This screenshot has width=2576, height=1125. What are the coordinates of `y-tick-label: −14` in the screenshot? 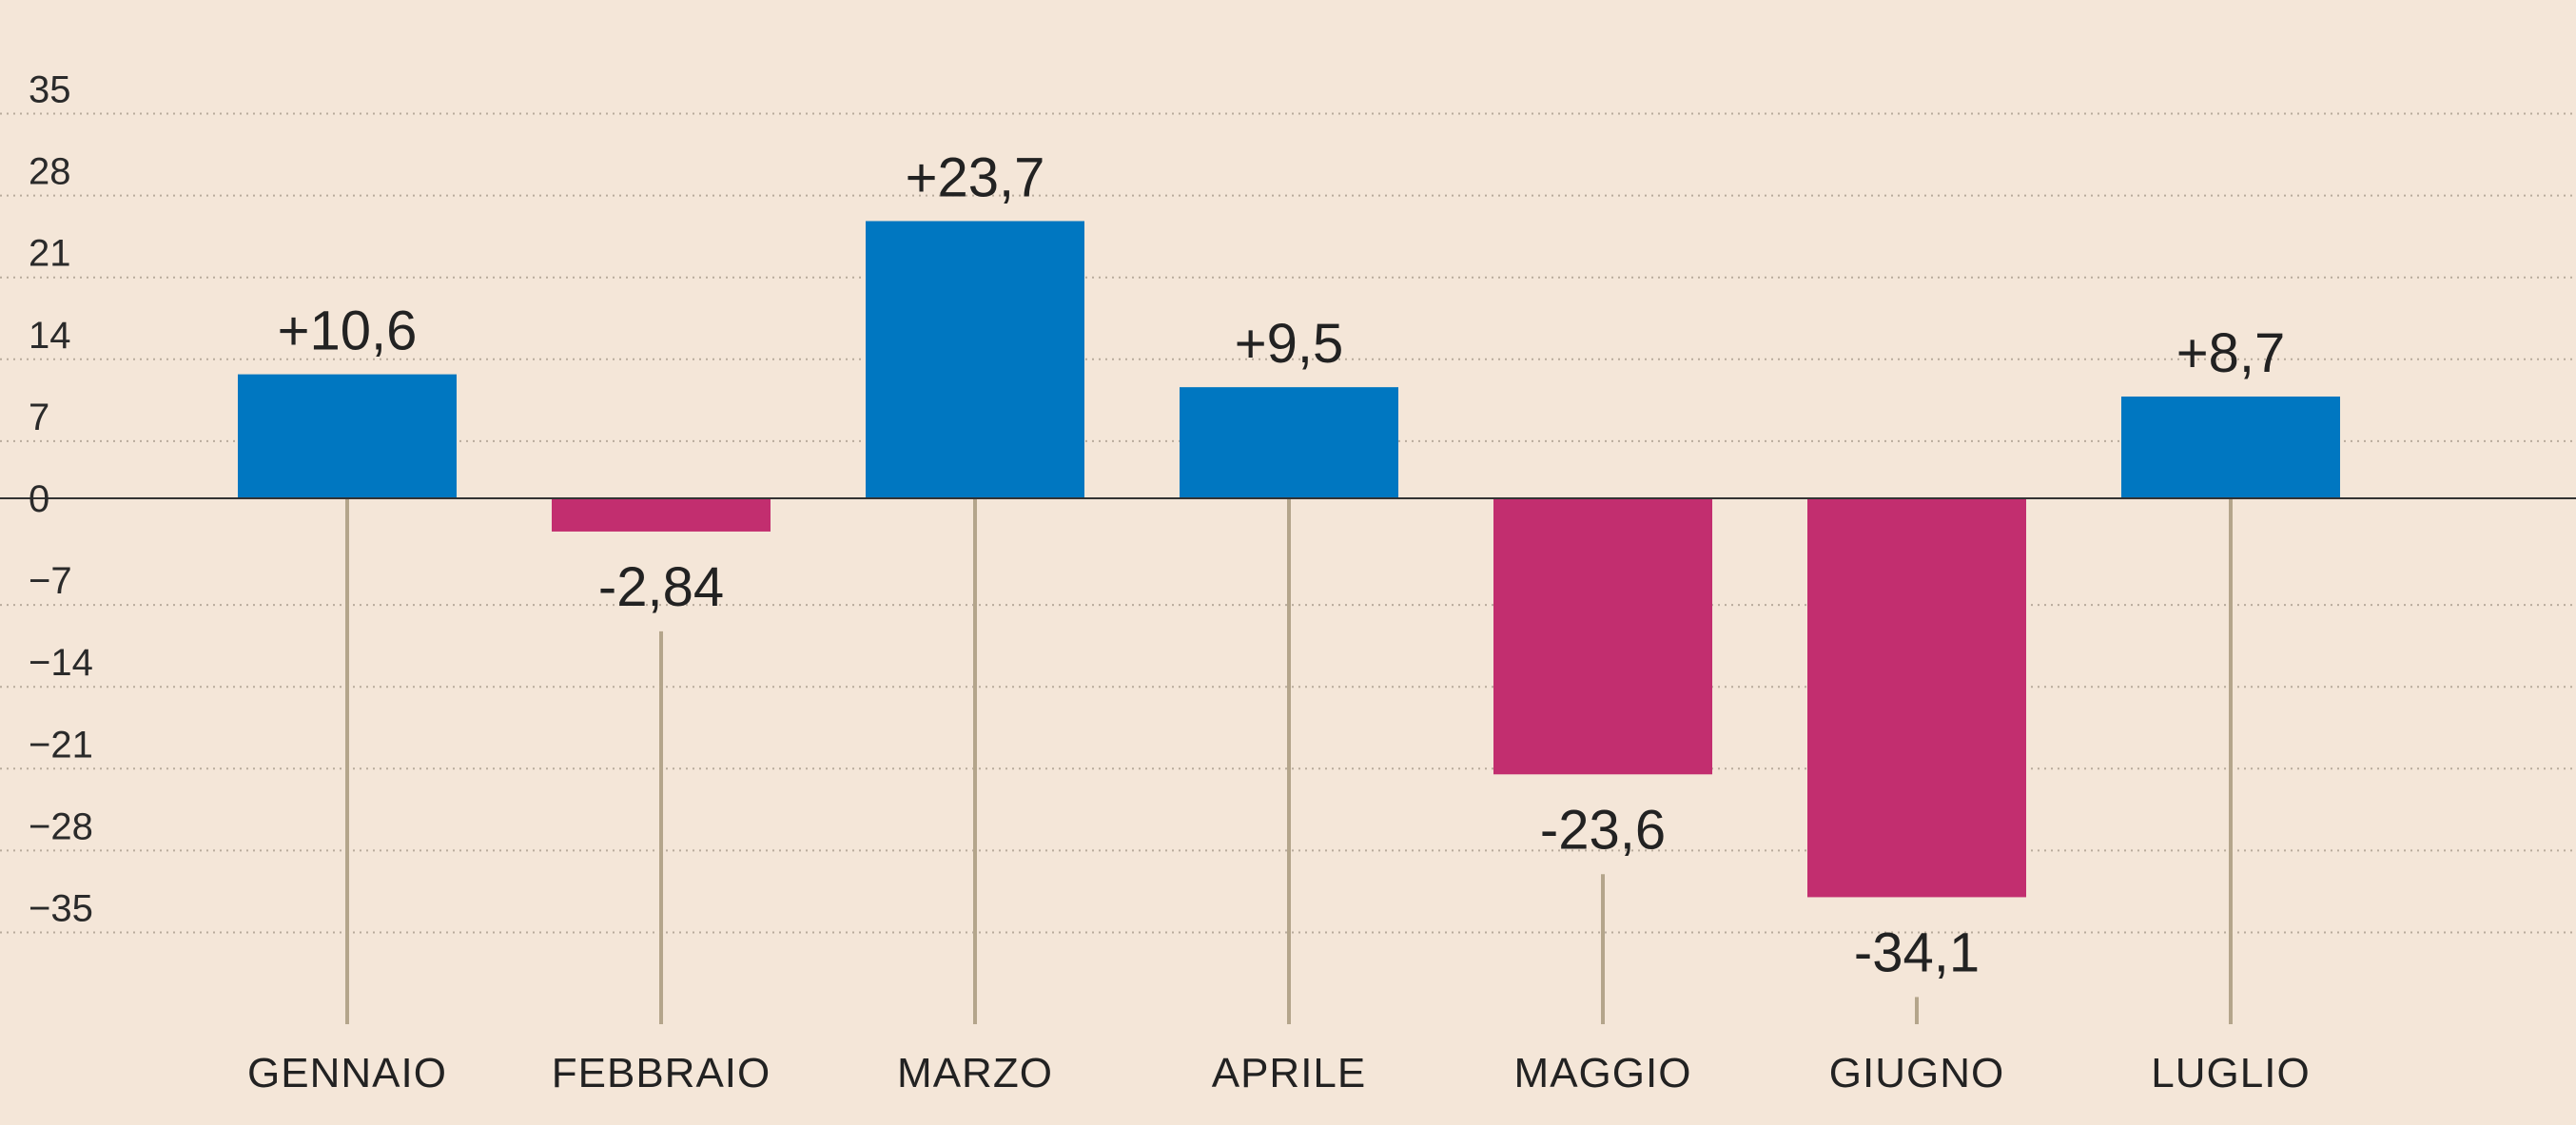 It's located at (61, 663).